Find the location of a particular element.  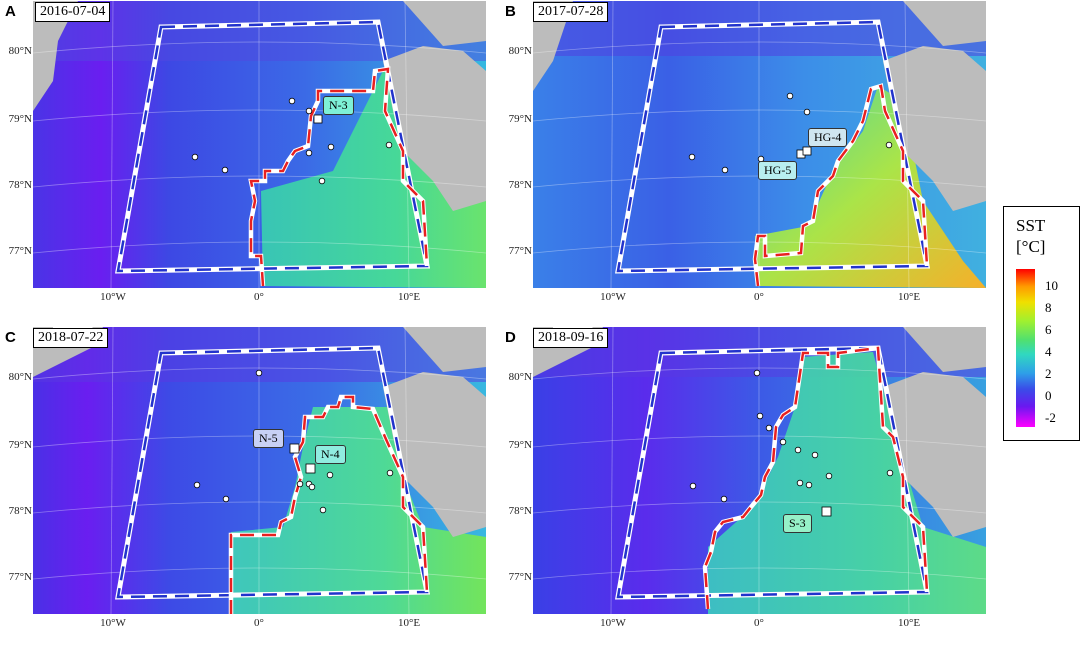

panel-letter: A is located at coordinates (10, 11).